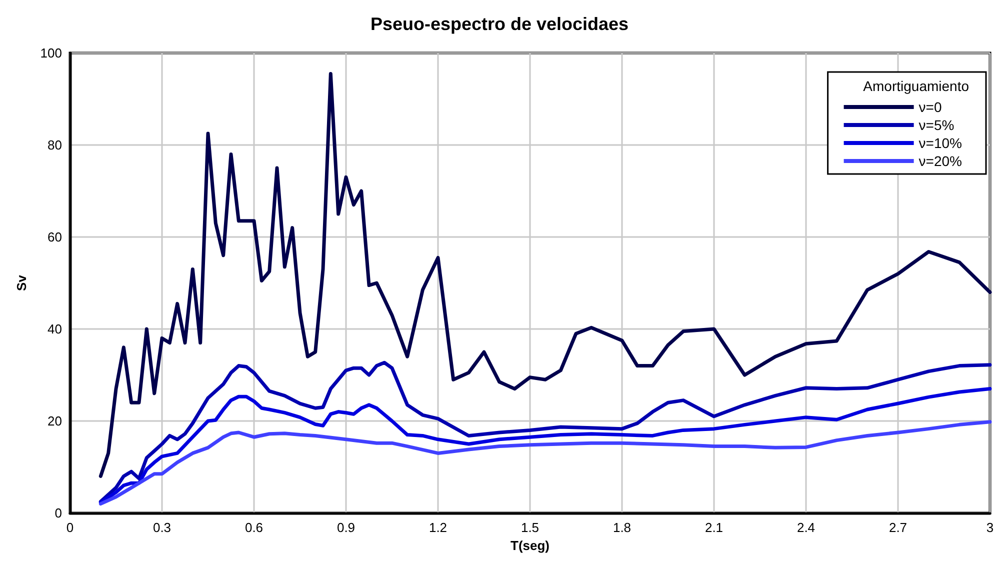  What do you see at coordinates (55, 421) in the screenshot?
I see `y-tick-label: 20` at bounding box center [55, 421].